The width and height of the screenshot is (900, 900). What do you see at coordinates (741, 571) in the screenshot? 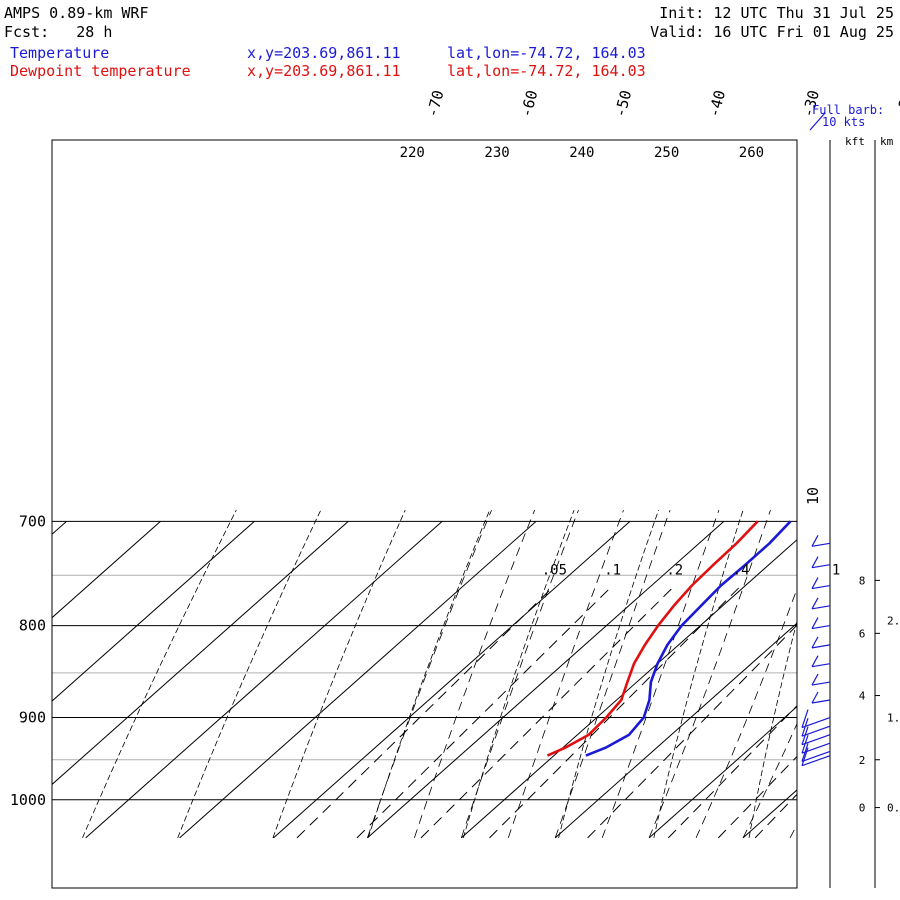
I see `mixing-ratio-label: .4` at bounding box center [741, 571].